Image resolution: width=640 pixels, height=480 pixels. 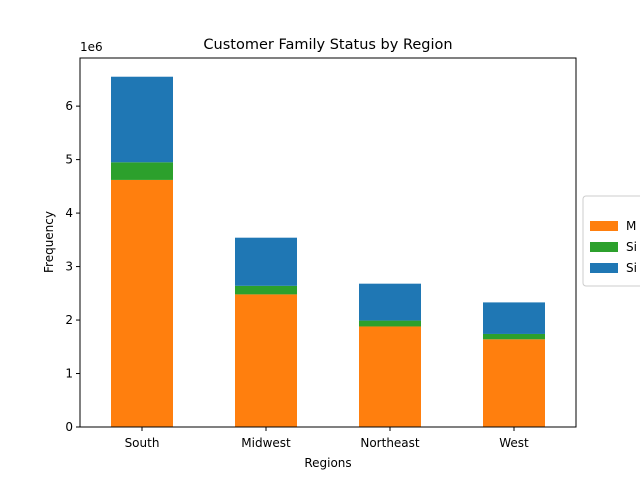 I want to click on x-axis-label: Regions, so click(x=327, y=463).